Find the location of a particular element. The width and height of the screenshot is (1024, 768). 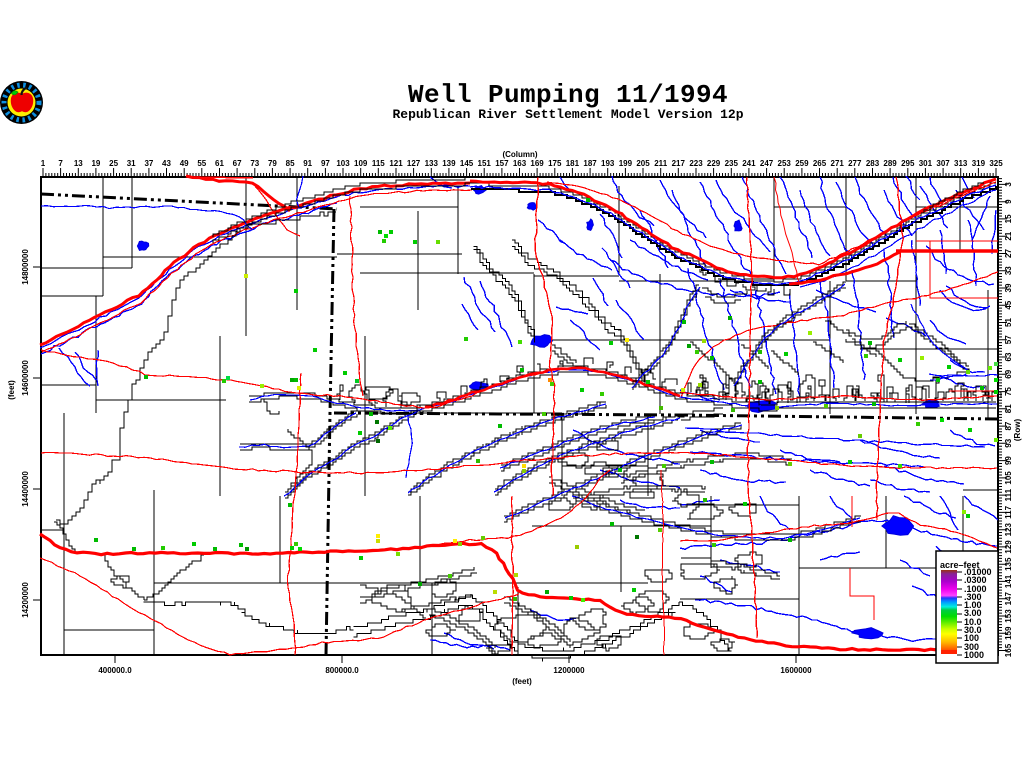

svg-text: 193 is located at coordinates (608, 163).